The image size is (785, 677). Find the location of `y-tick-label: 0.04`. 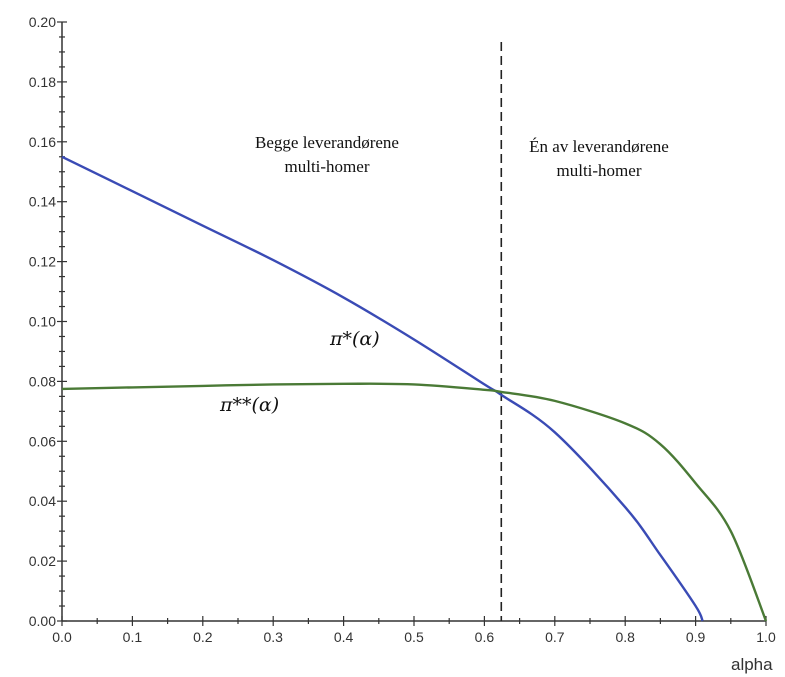

y-tick-label: 0.04 is located at coordinates (42, 501).